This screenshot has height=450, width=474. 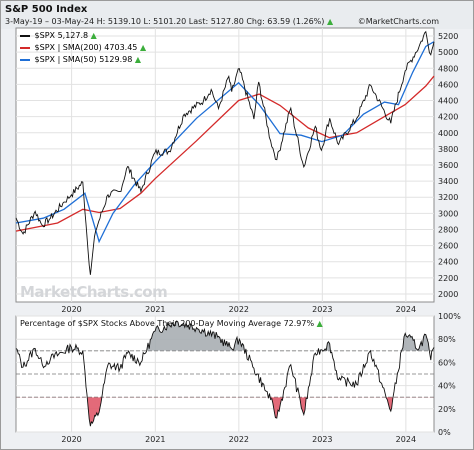 I want to click on breadth-y-tick-label: 40%, so click(x=447, y=386).